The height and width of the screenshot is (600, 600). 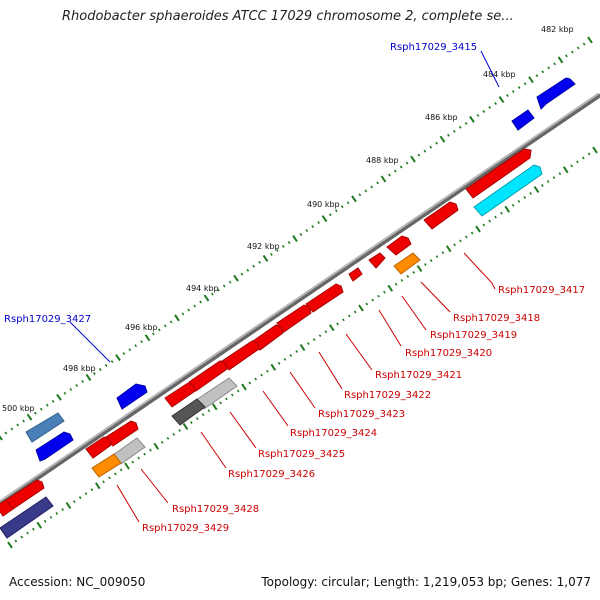 I want to click on scale-label: 500 kbp, so click(x=18, y=408).